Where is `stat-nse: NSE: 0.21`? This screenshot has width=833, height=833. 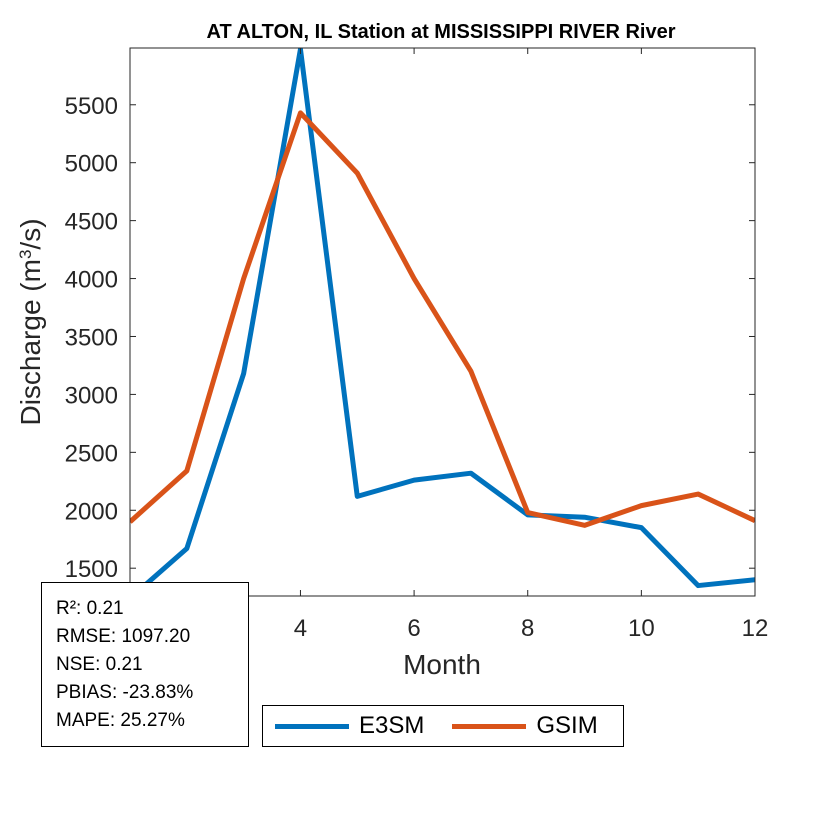 stat-nse: NSE: 0.21 is located at coordinates (99, 664).